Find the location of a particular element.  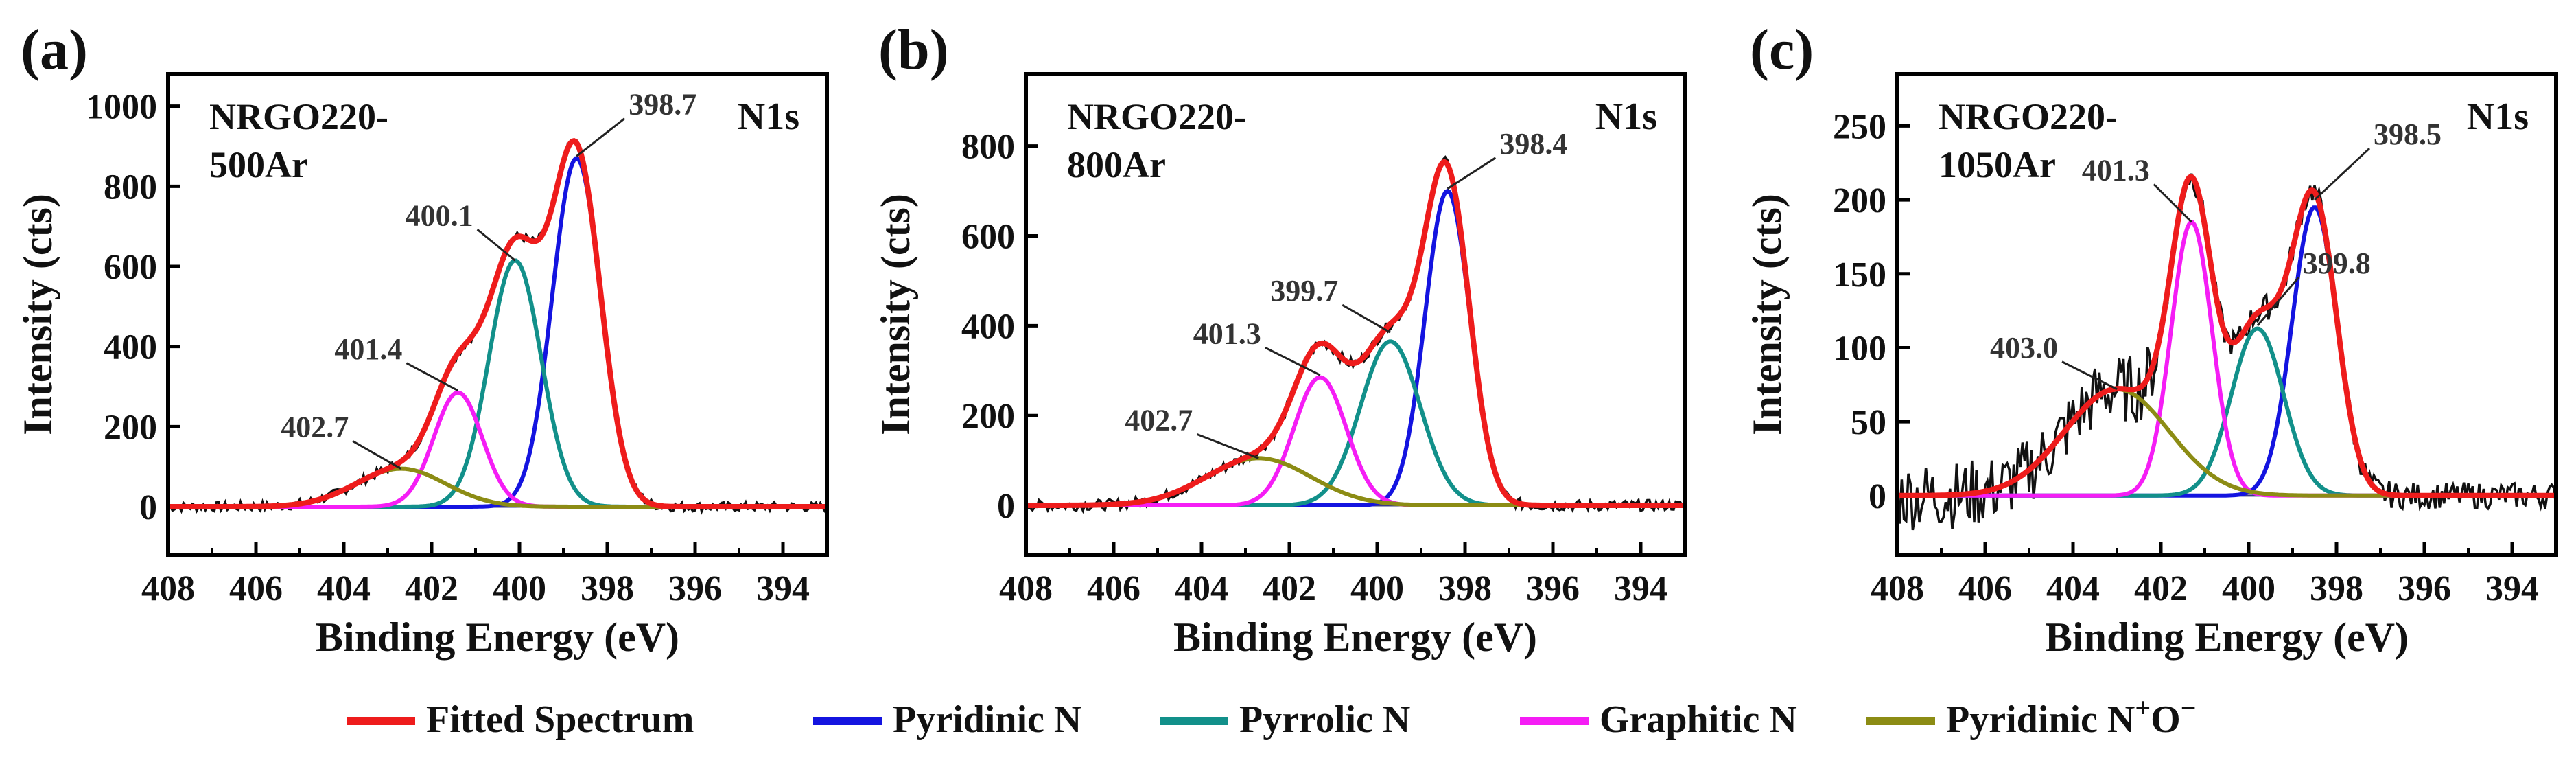

panel-label: (c) is located at coordinates (1782, 50).